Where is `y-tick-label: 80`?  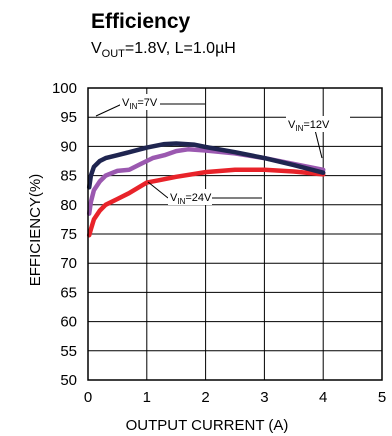
y-tick-label: 80 is located at coordinates (68, 205).